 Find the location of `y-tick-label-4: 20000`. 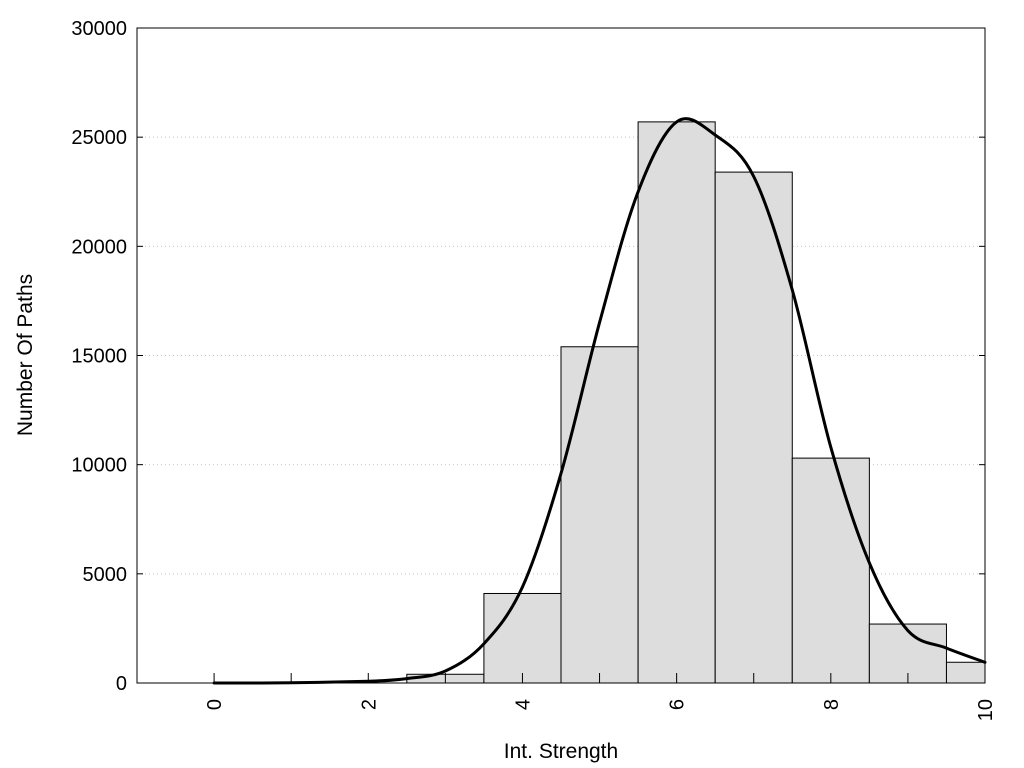

y-tick-label-4: 20000 is located at coordinates (99, 247).